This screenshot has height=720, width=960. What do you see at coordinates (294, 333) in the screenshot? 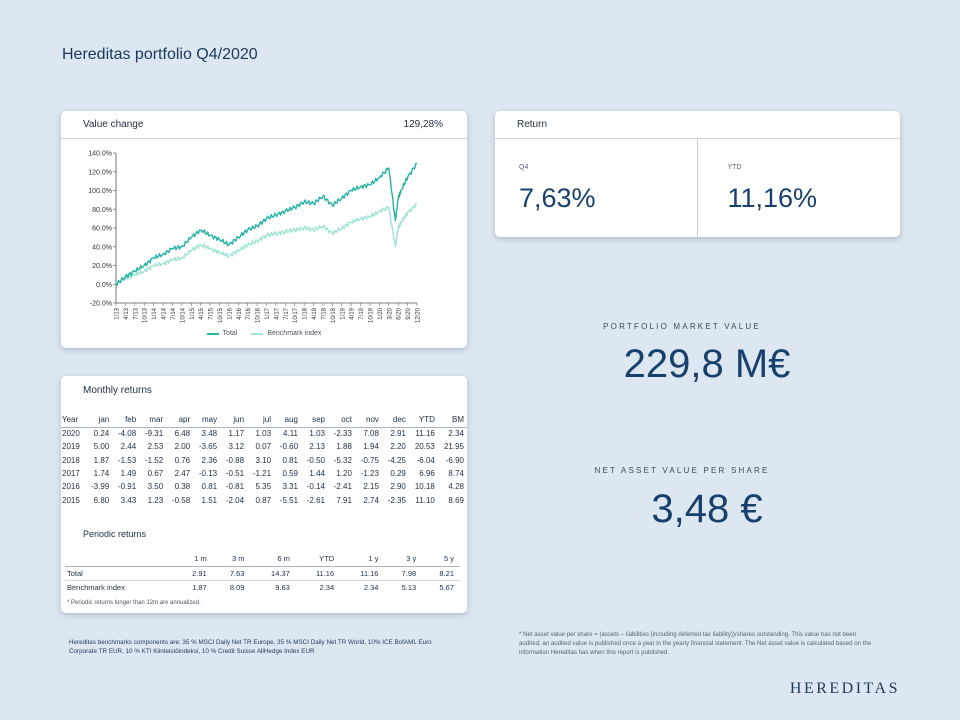
I see `legend-label-benchmark: Benchmark index` at bounding box center [294, 333].